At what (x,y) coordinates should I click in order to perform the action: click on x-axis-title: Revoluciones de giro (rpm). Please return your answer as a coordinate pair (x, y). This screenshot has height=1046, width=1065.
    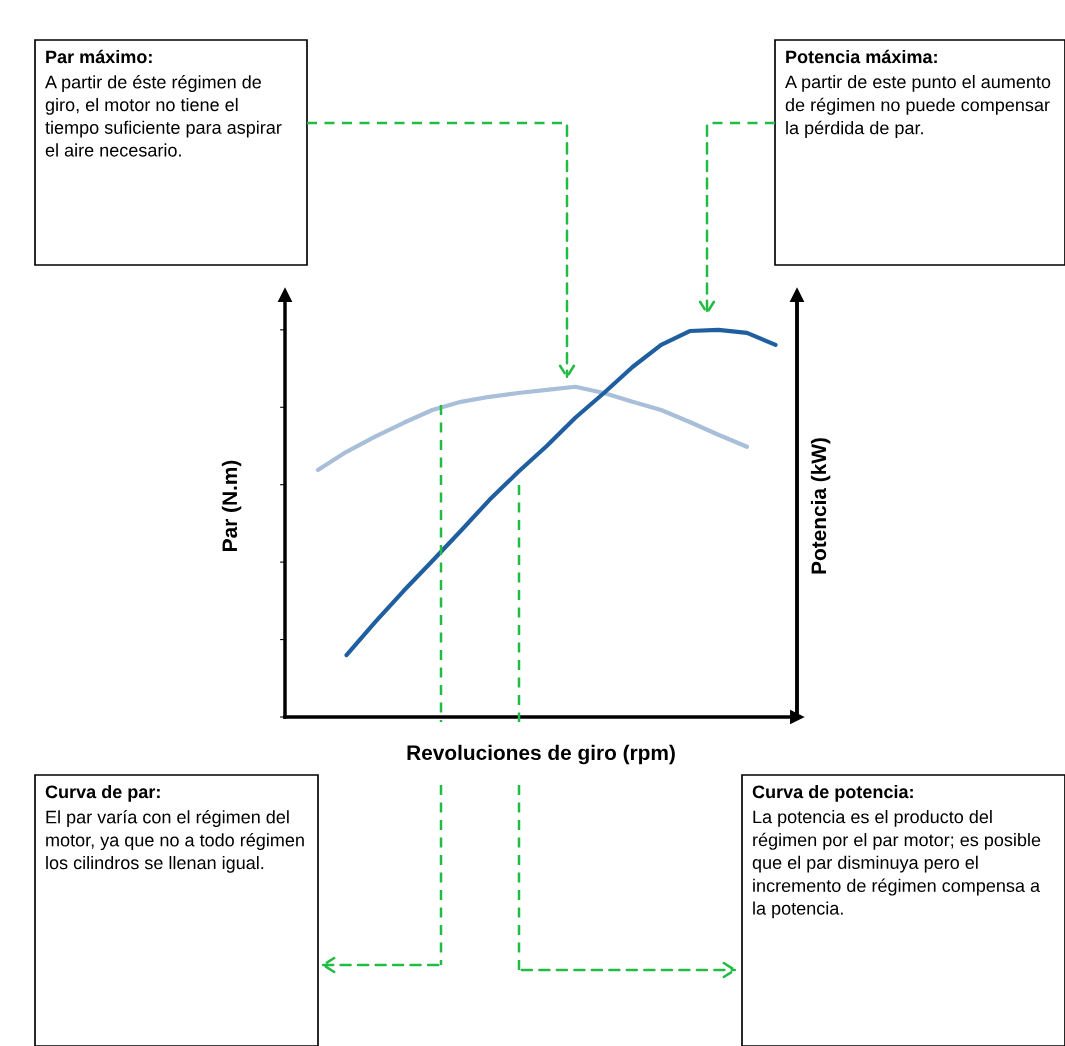
    Looking at the image, I should click on (541, 754).